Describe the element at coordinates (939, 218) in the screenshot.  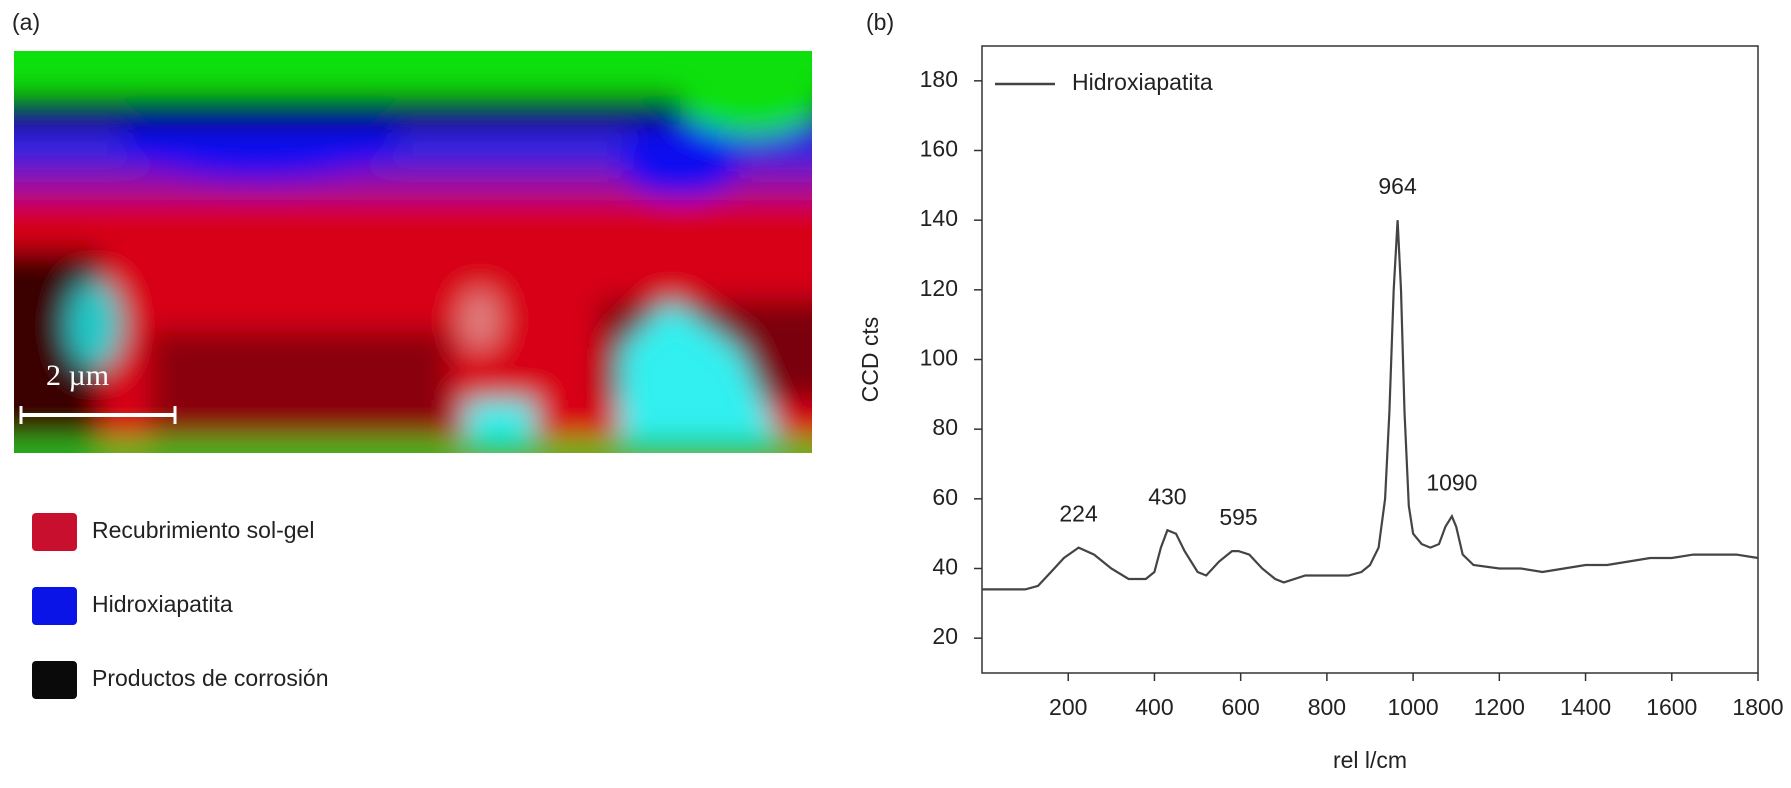
I see `y-tick-label: 140` at that location.